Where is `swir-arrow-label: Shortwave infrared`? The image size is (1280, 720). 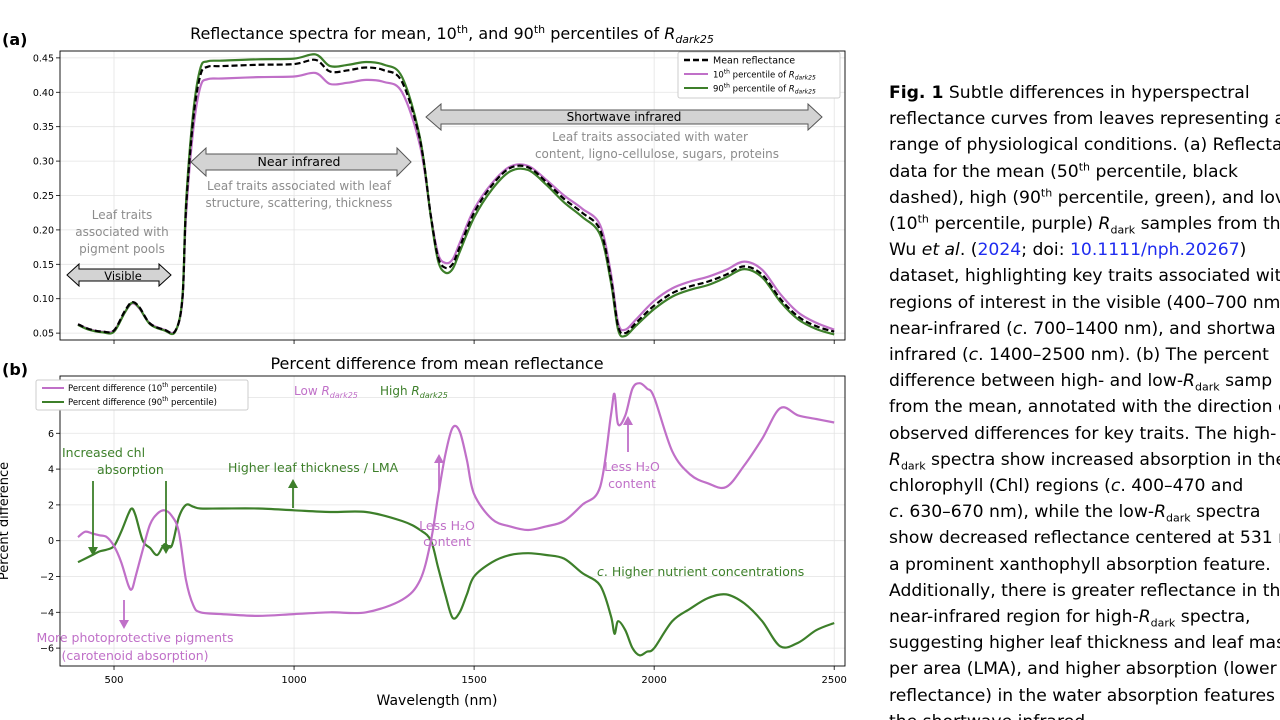
swir-arrow-label: Shortwave infrared is located at coordinates (624, 117).